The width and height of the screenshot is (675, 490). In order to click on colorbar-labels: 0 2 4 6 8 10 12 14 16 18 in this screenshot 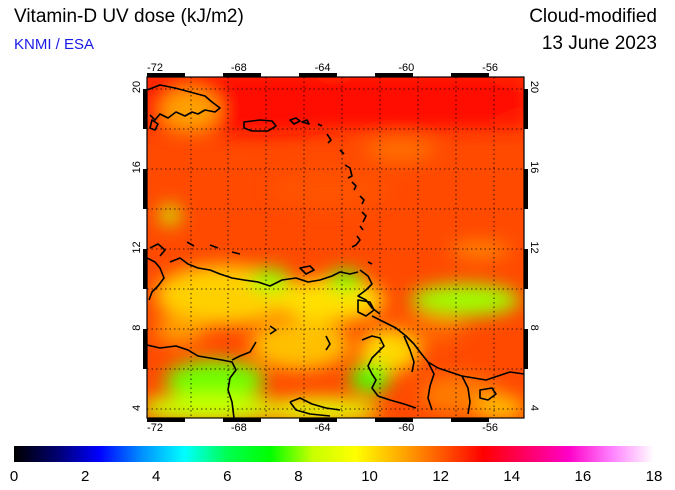, I will do `click(336, 476)`.